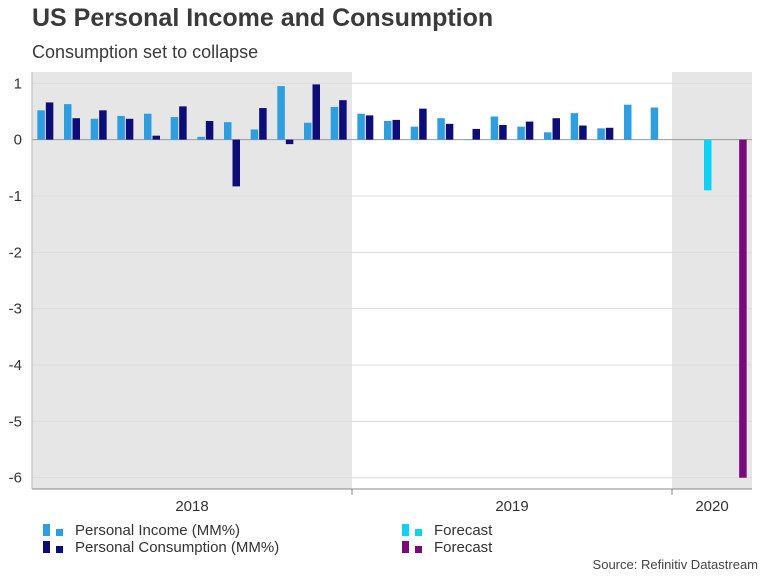  I want to click on legend-item-consumption-forecast: Forecast, so click(447, 547).